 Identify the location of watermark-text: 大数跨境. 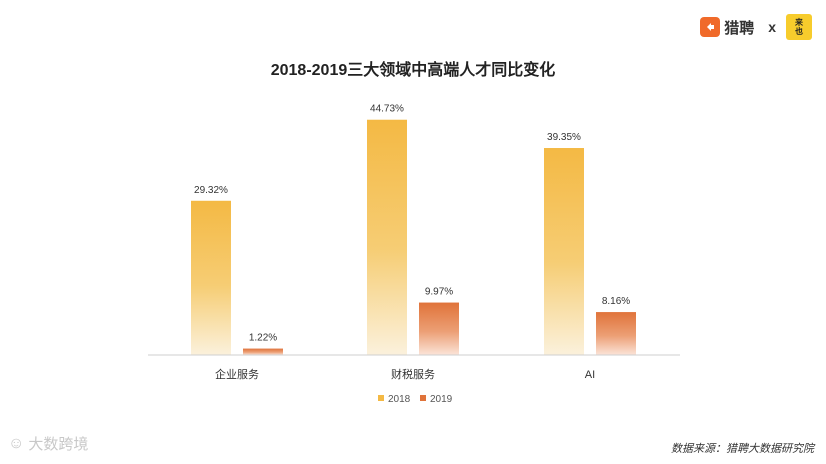
(58, 444).